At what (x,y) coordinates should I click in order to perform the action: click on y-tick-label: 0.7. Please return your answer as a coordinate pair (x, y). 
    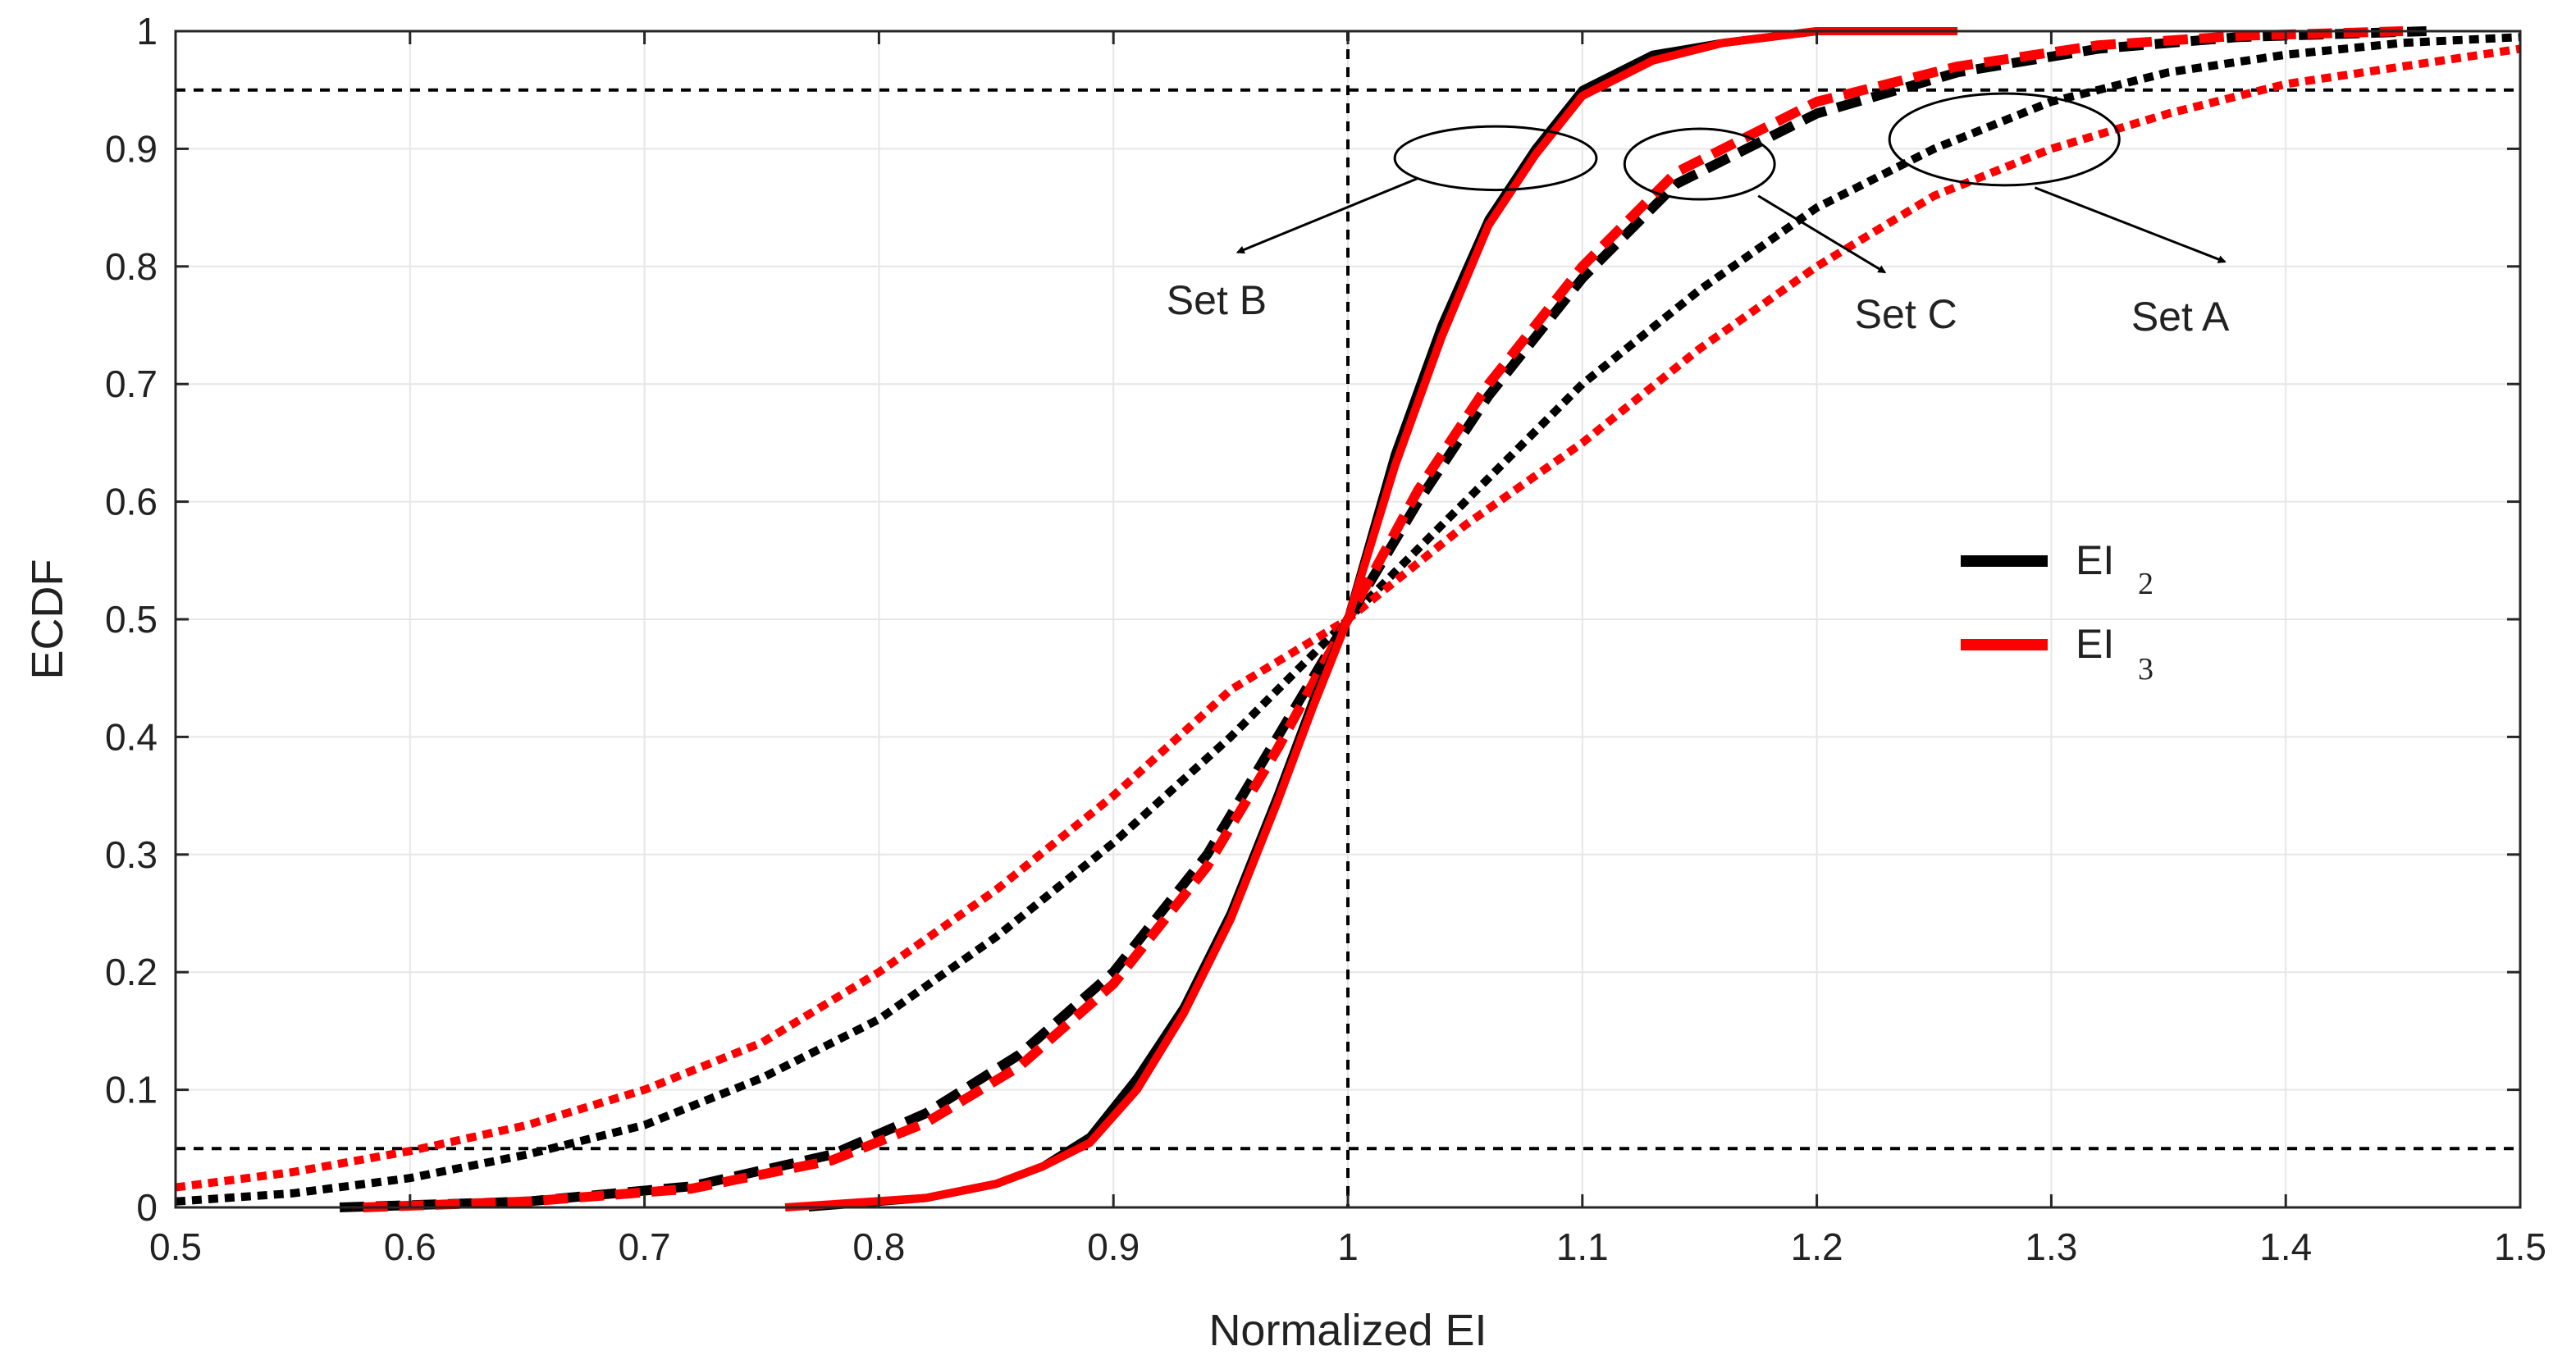
    Looking at the image, I should click on (132, 384).